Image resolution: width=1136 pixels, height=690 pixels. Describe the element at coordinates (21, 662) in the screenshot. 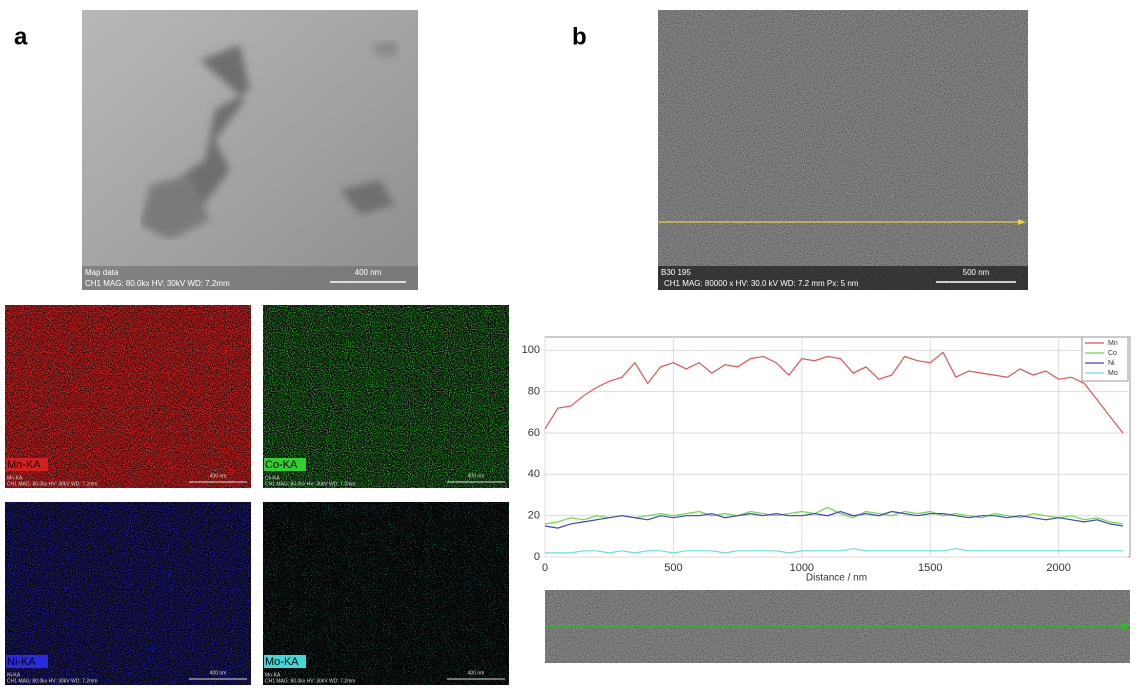

I see `map-element: Ni-KA` at that location.